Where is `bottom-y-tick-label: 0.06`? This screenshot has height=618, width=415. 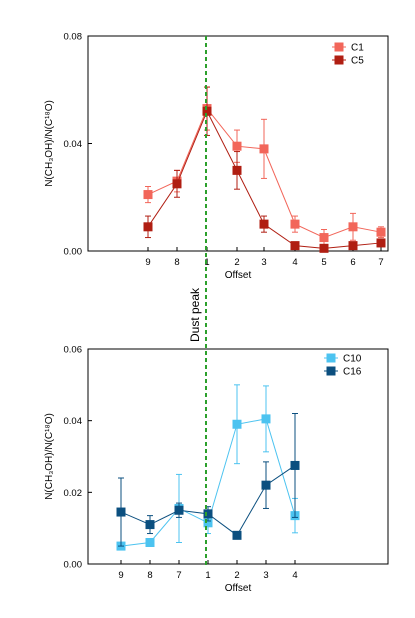 bottom-y-tick-label: 0.06 is located at coordinates (73, 350).